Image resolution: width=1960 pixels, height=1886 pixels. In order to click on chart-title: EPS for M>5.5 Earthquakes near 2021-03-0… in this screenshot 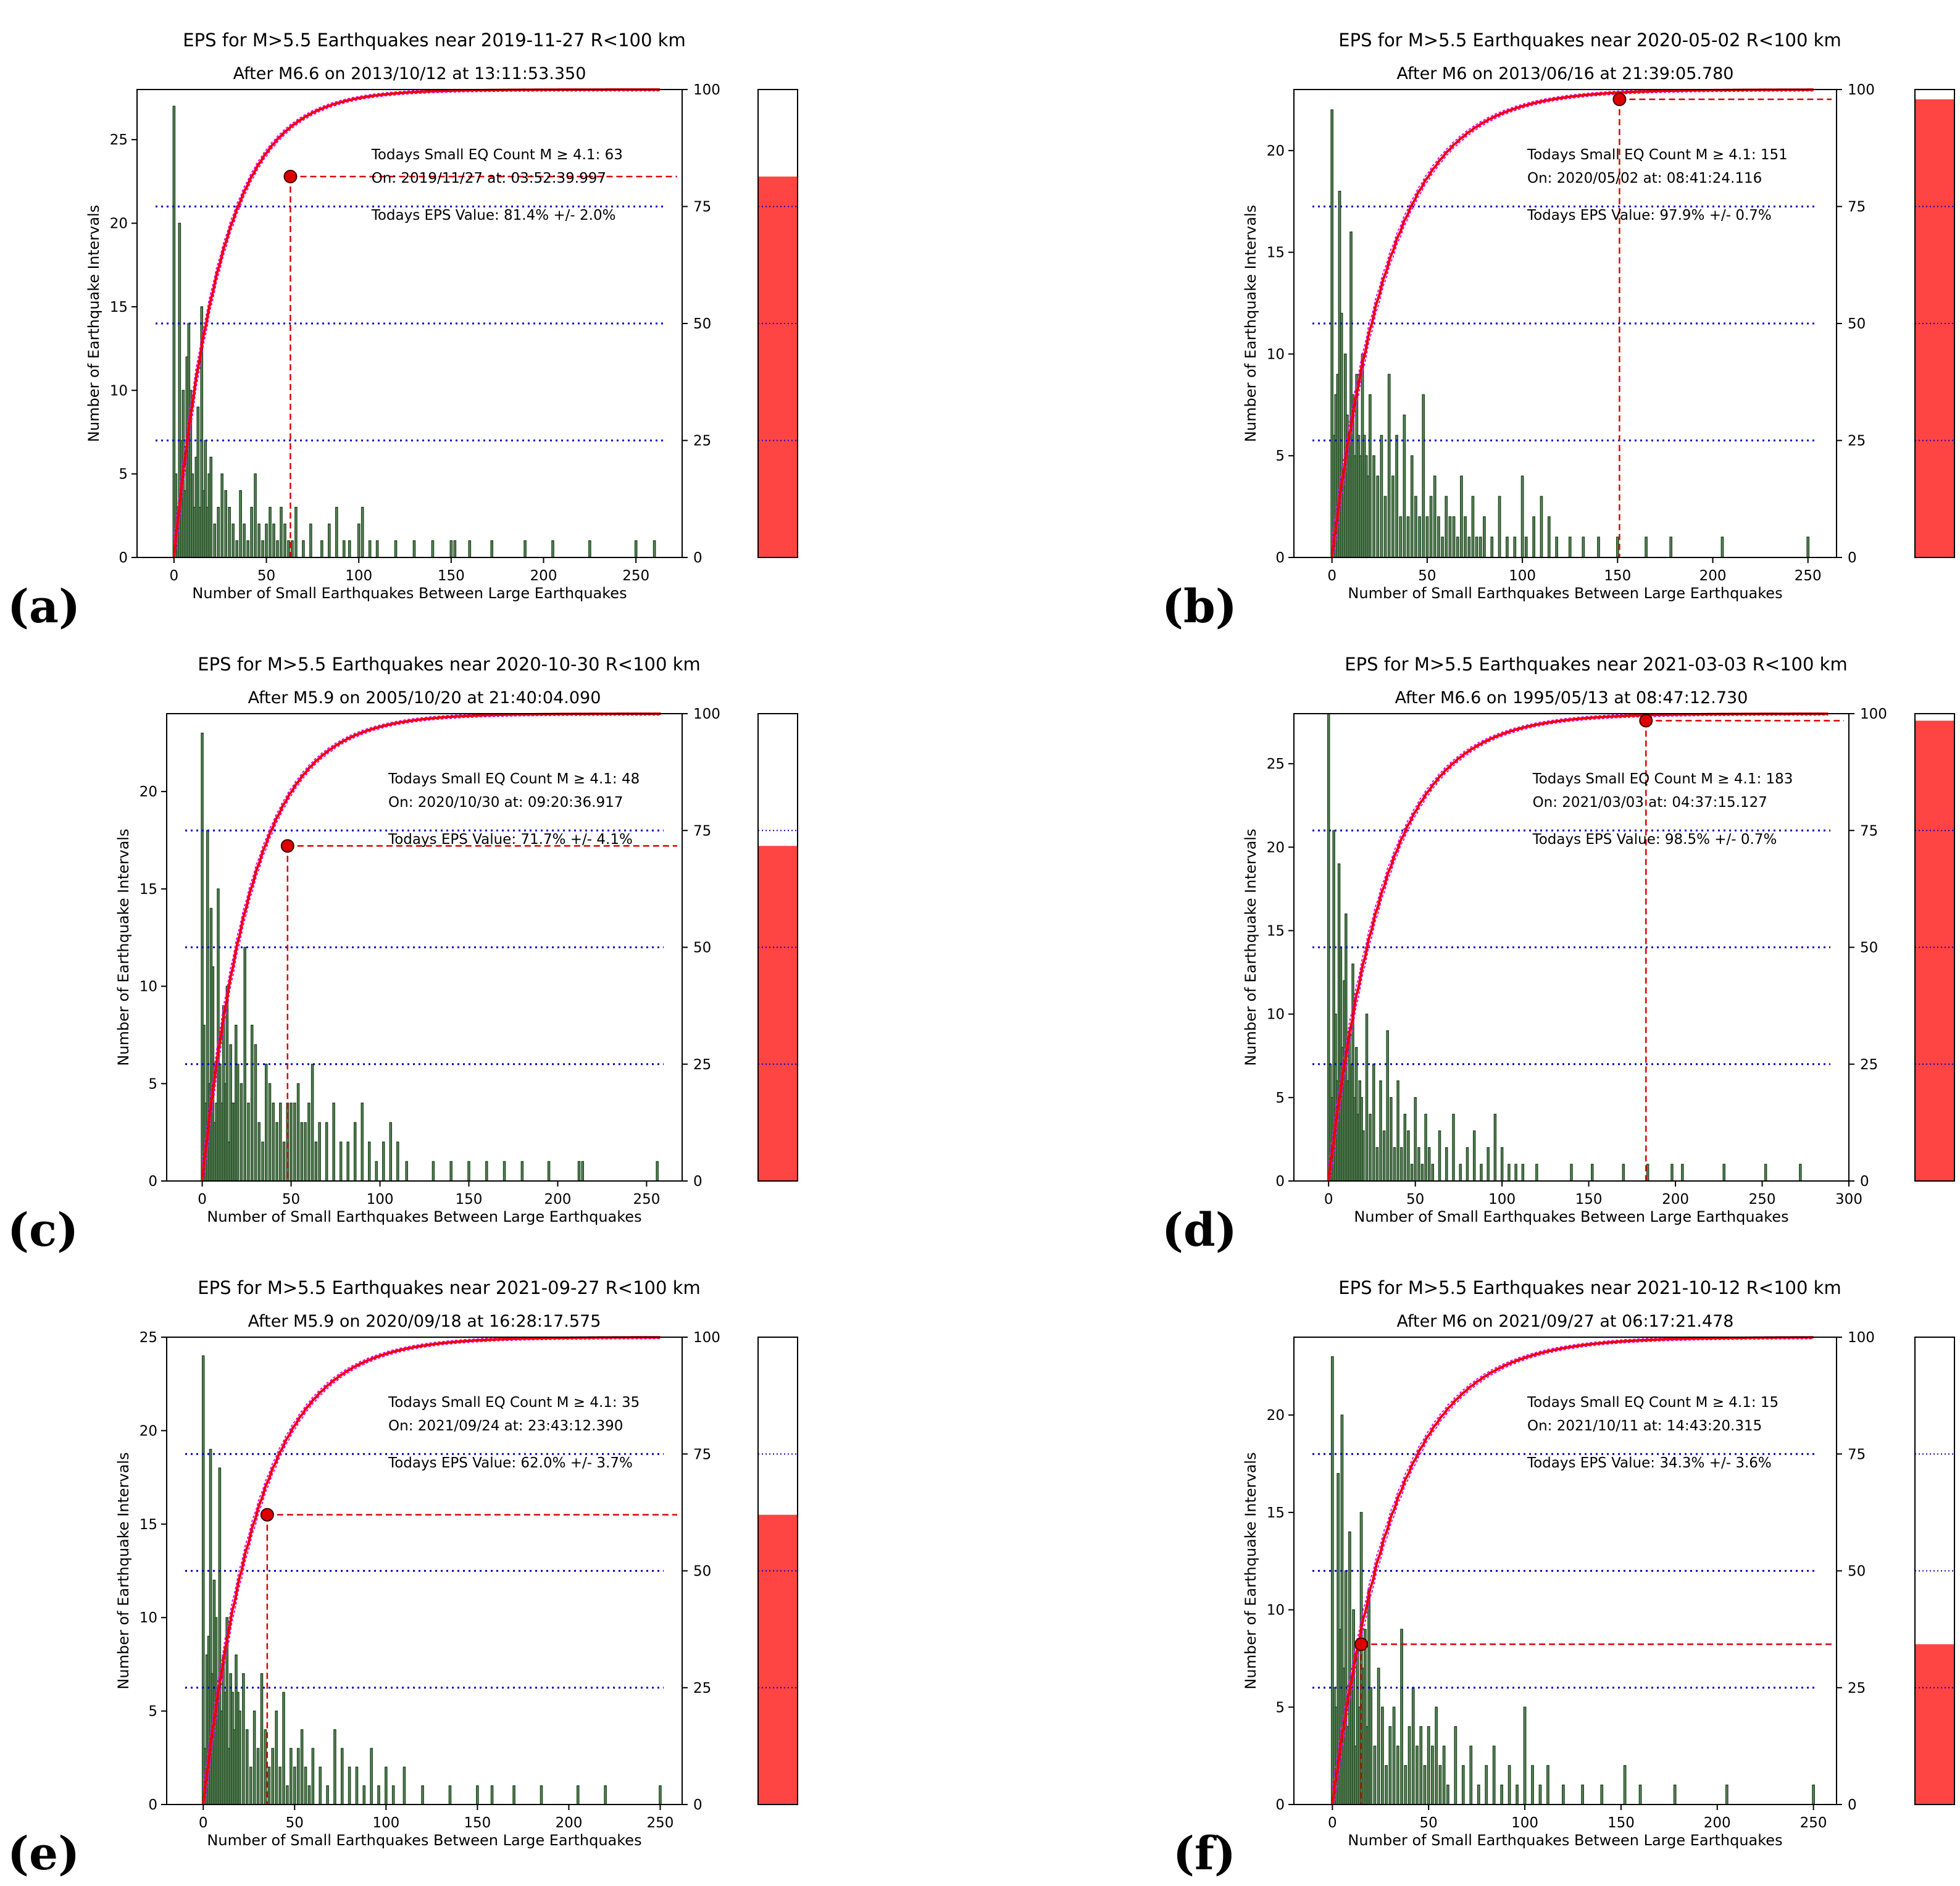, I will do `click(1596, 664)`.